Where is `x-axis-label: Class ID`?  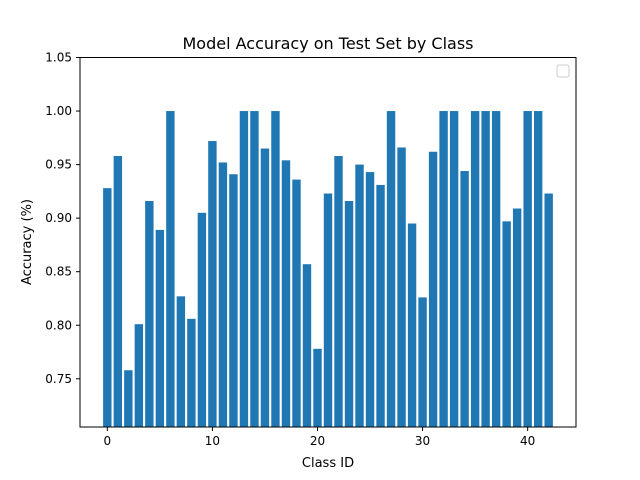
x-axis-label: Class ID is located at coordinates (328, 463).